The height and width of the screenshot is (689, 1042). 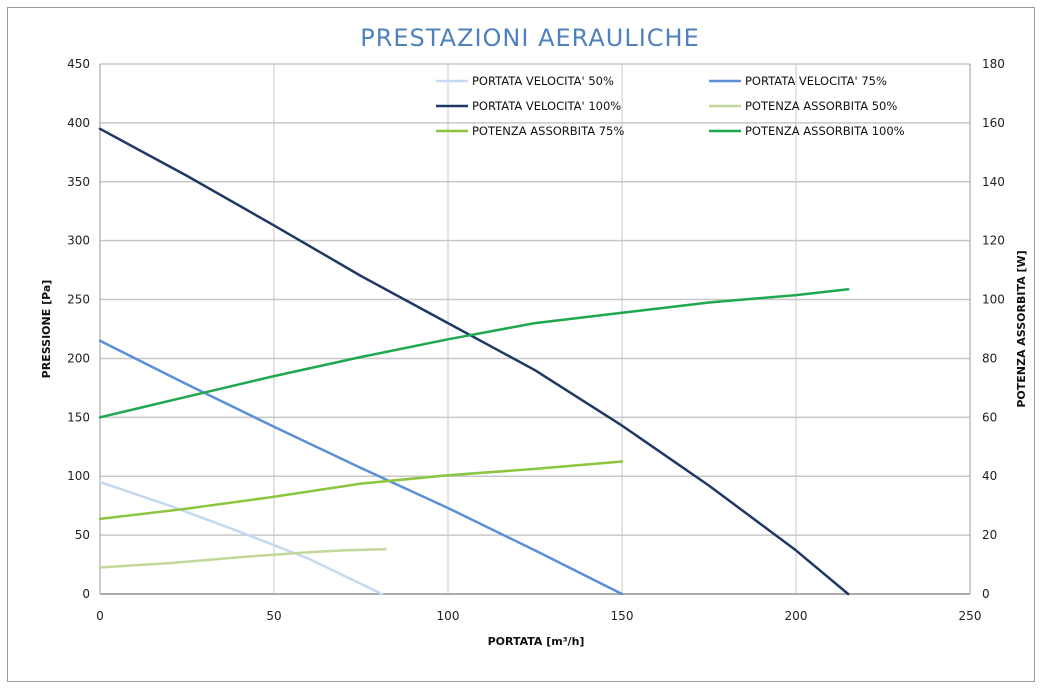 What do you see at coordinates (796, 616) in the screenshot?
I see `x-tick-label-4: 200` at bounding box center [796, 616].